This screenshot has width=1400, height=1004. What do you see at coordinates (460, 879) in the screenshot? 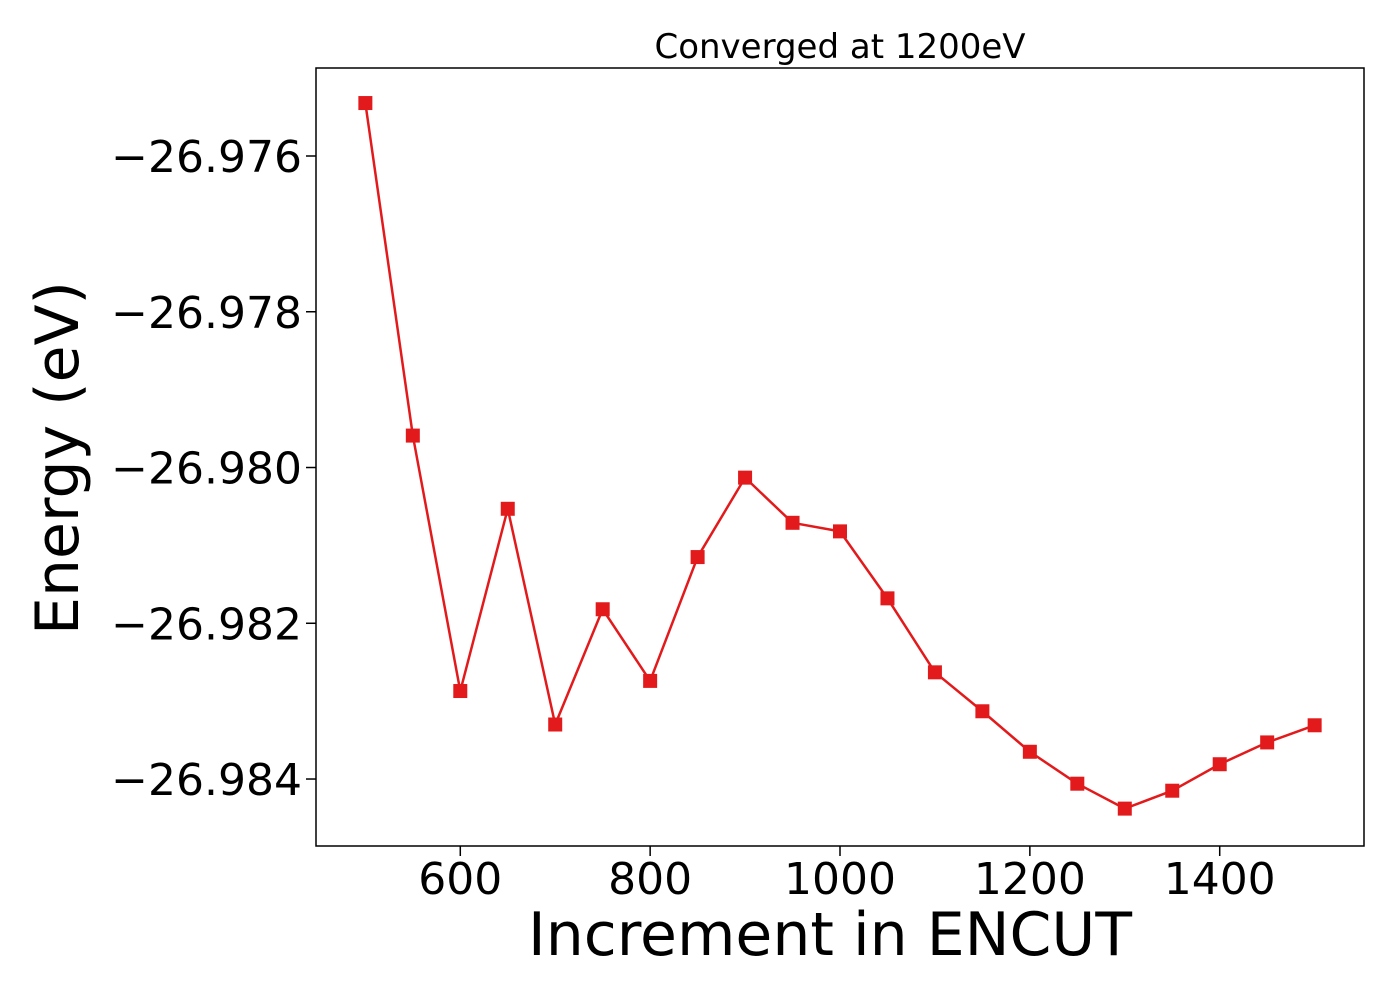
I see `x-tick-label: 600` at bounding box center [460, 879].